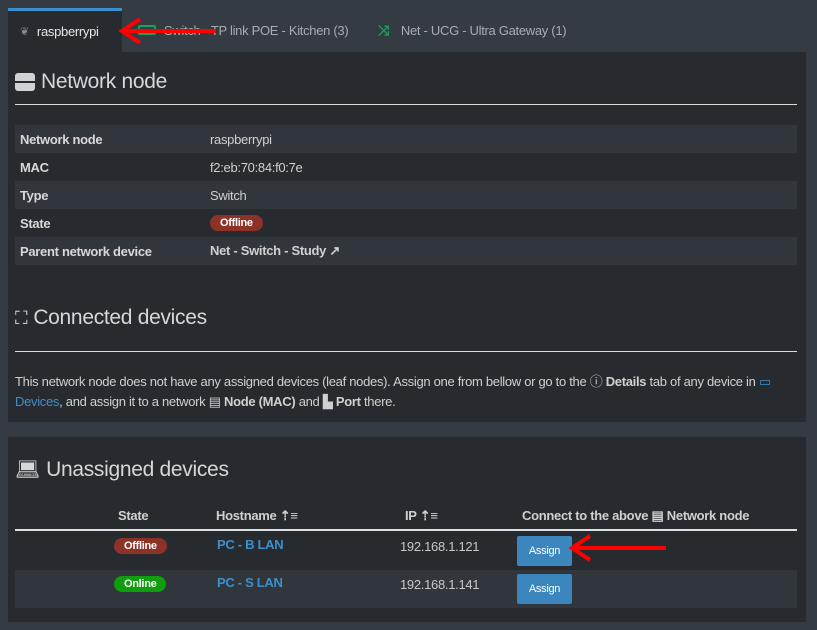 The width and height of the screenshot is (817, 630). I want to click on section-title: Connected devices, so click(120, 317).